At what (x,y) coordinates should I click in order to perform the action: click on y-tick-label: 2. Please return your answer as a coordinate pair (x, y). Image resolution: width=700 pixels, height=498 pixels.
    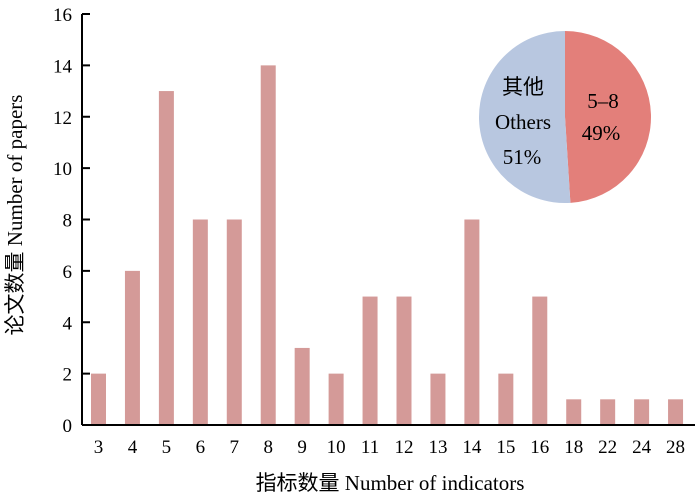
    Looking at the image, I should click on (68, 375).